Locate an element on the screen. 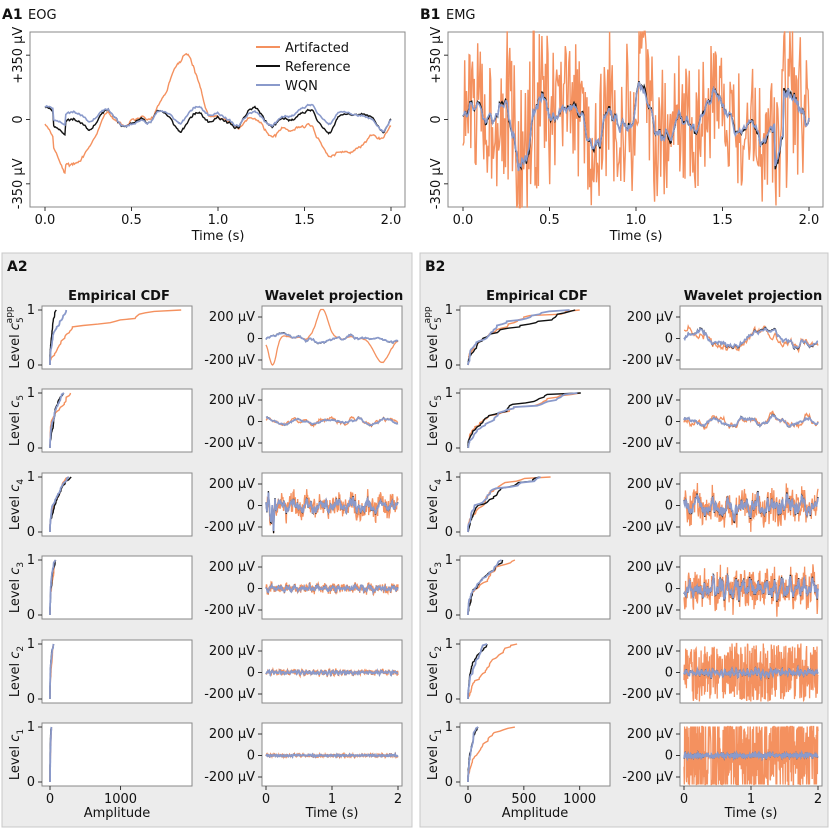  wav-y-tick-label-a2-level-1-0: 200 μV is located at coordinates (232, 400).